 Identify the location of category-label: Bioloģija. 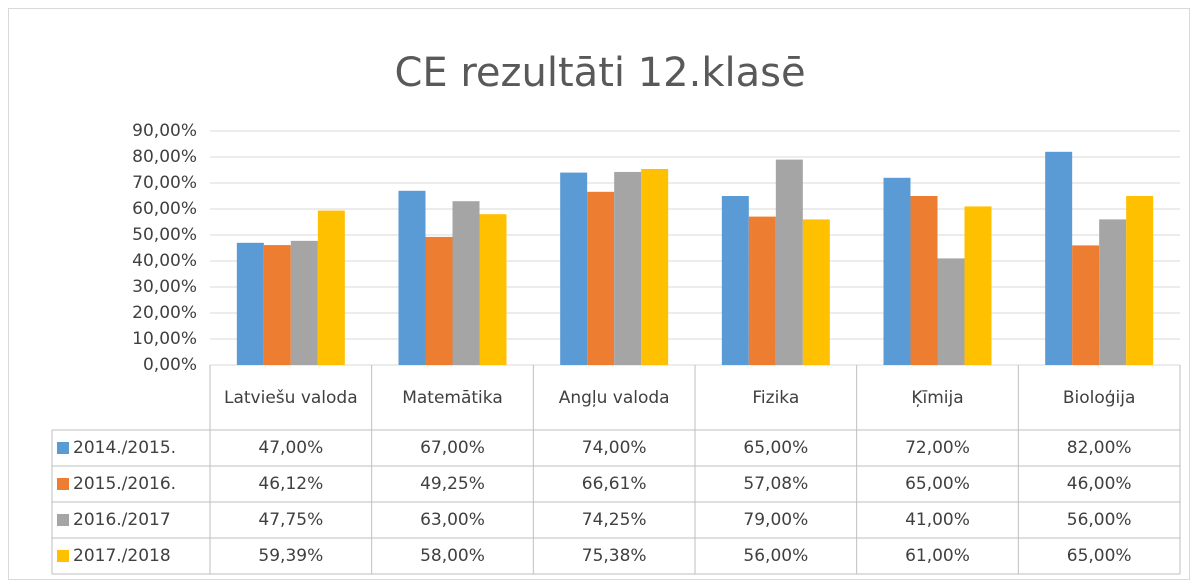
(1099, 397).